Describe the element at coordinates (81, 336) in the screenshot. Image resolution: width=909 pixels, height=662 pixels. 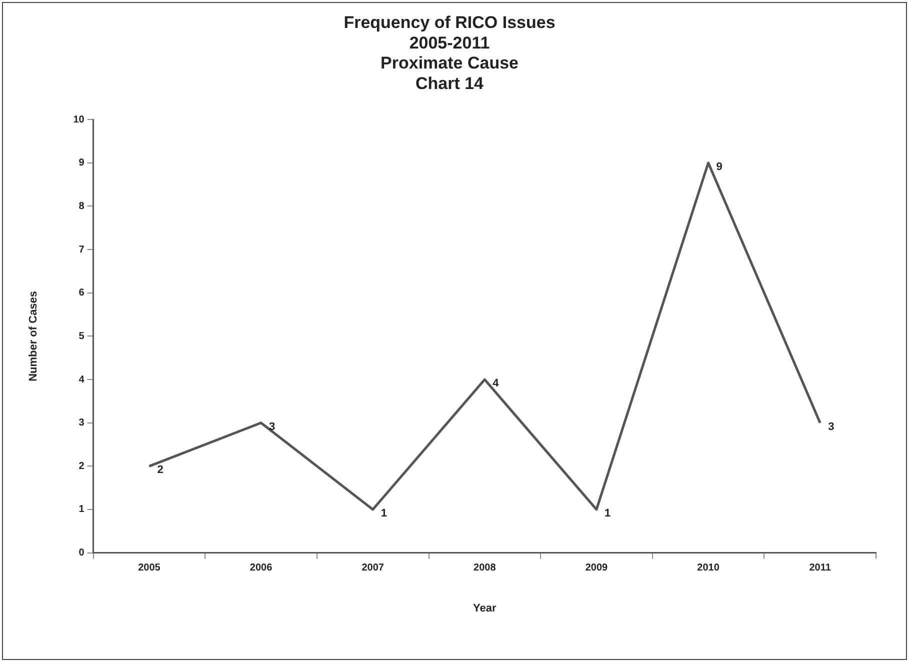
I see `y-tick-label: 5` at that location.